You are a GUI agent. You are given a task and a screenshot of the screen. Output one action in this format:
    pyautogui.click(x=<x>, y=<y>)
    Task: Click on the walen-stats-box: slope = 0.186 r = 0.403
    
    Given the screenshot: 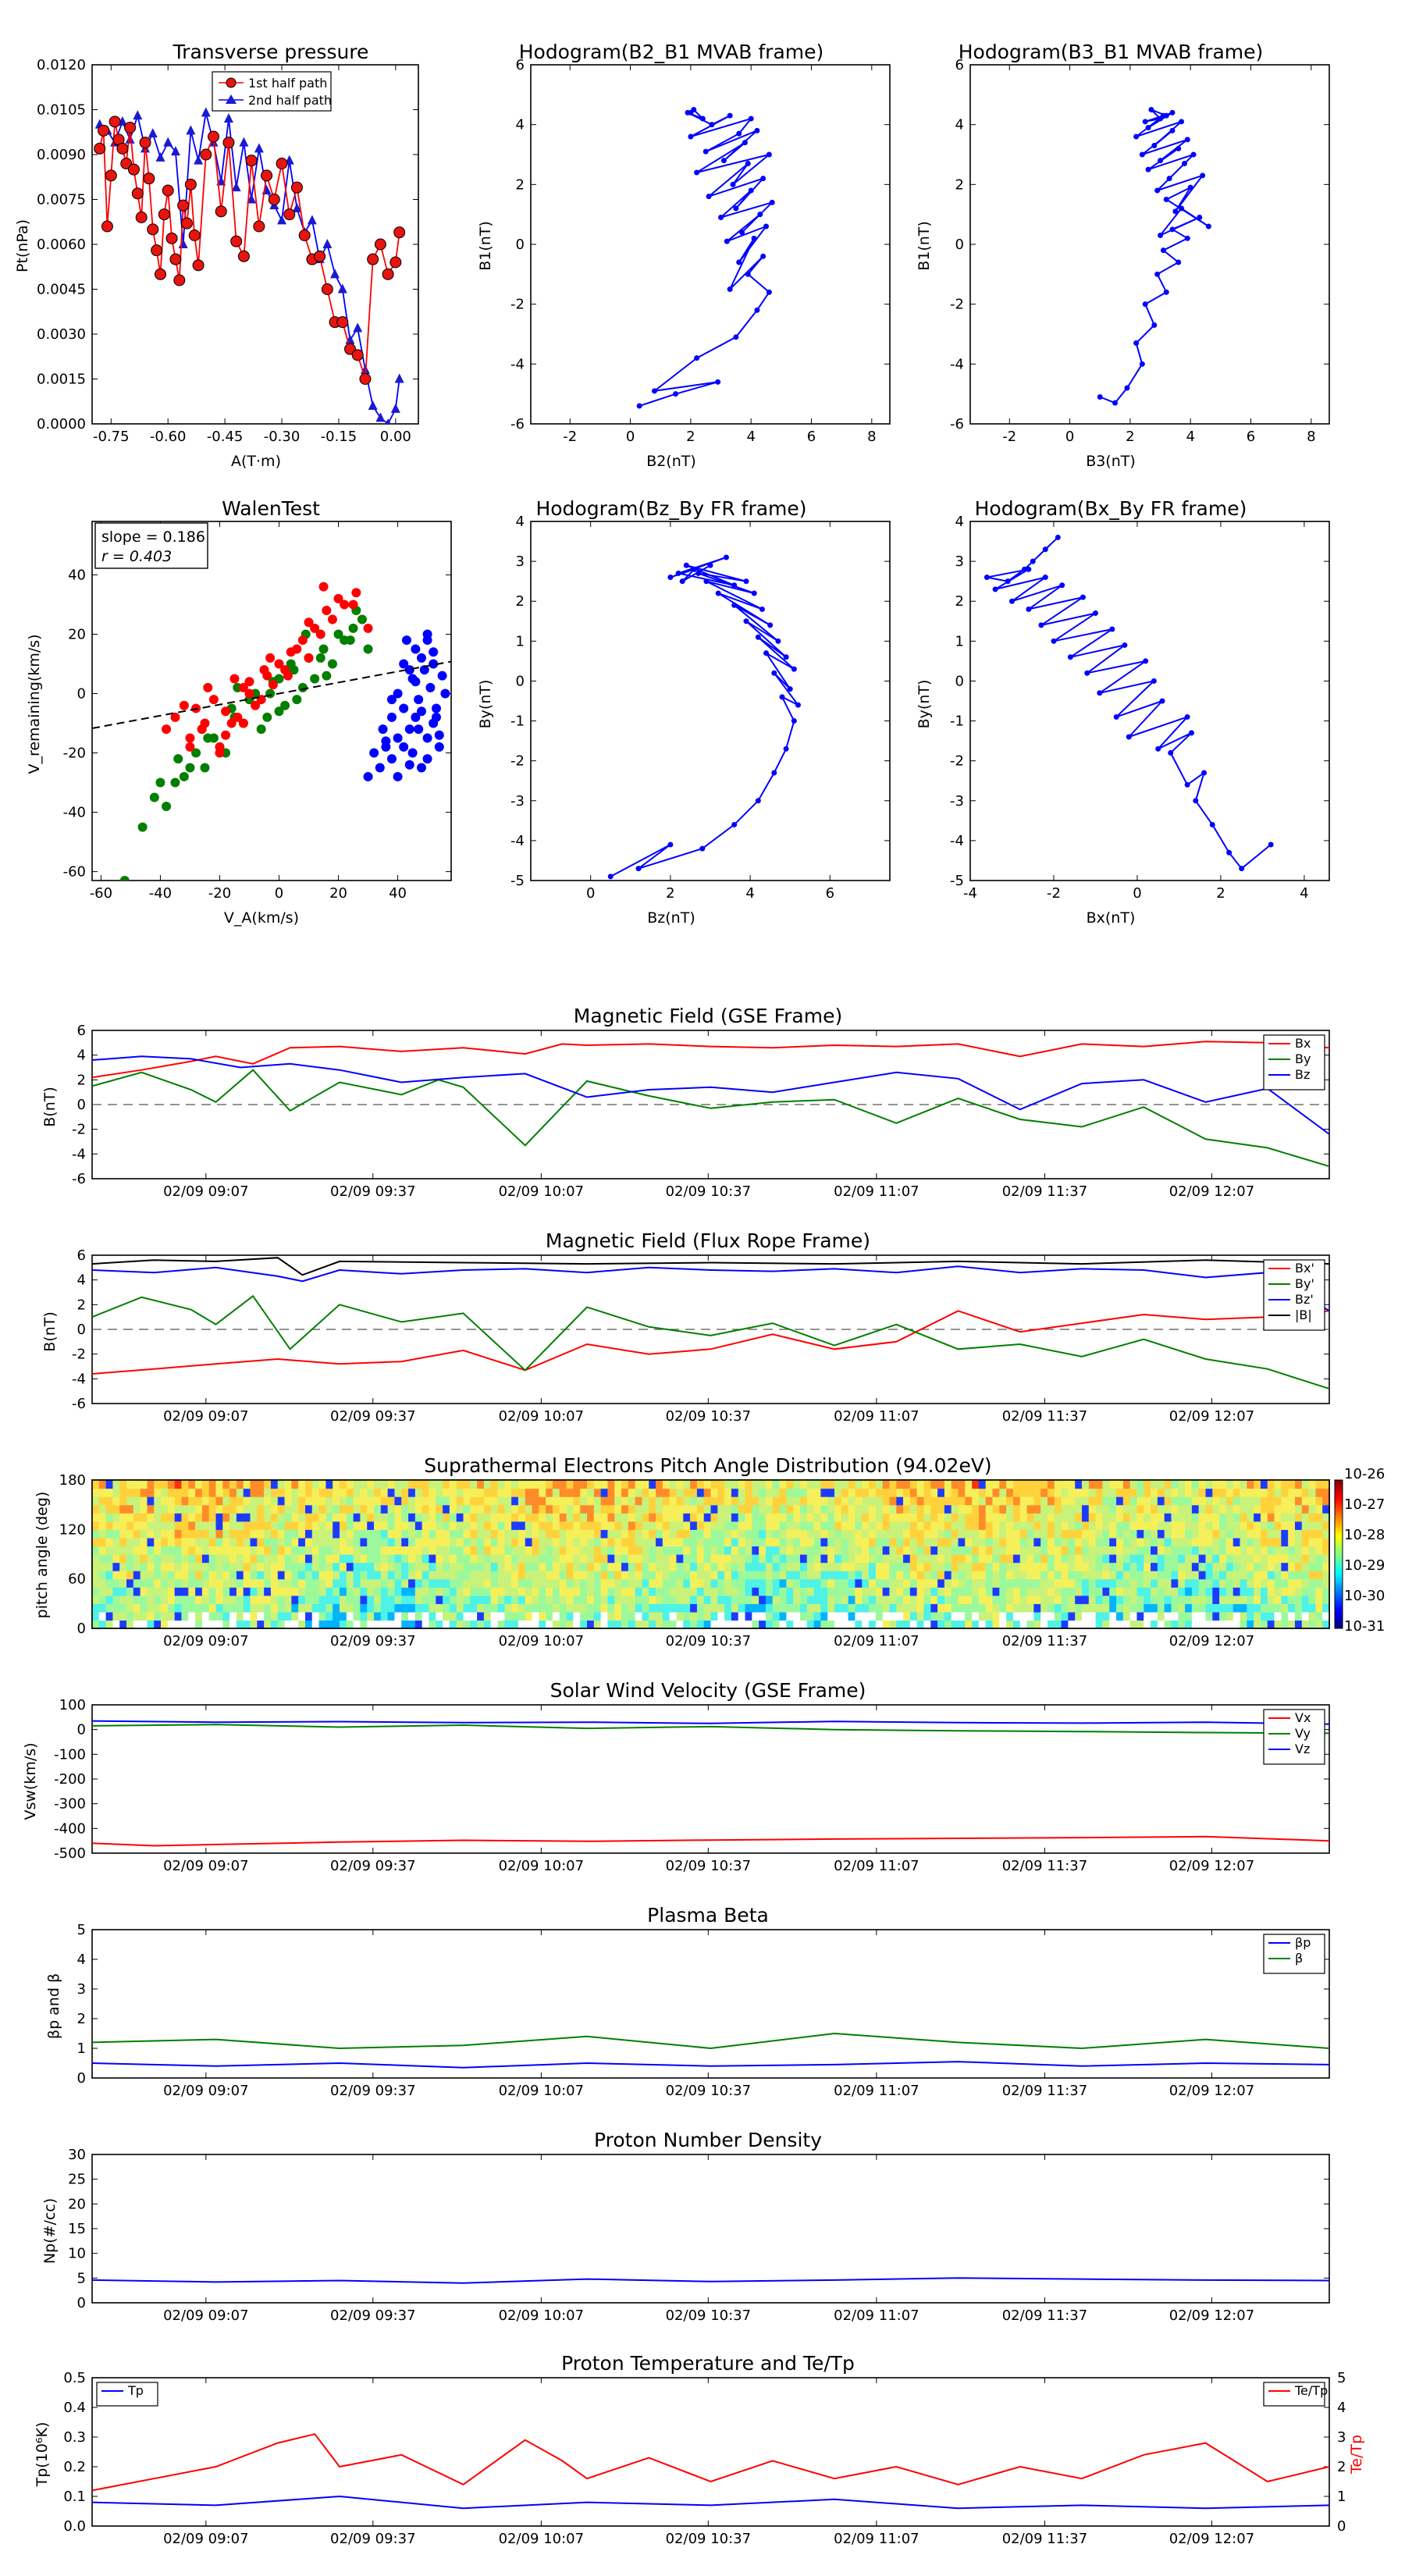 What is the action you would take?
    pyautogui.click(x=151, y=545)
    